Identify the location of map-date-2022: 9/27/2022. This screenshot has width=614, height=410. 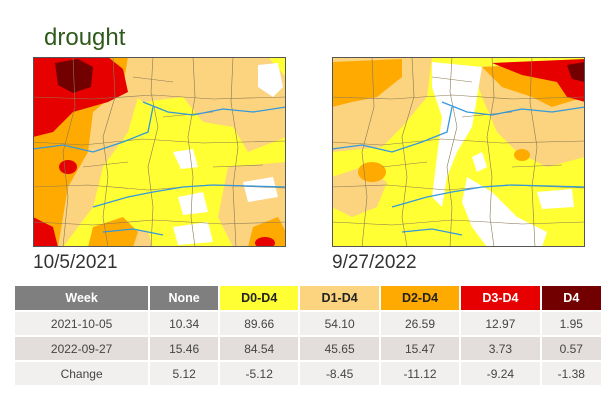
(374, 262).